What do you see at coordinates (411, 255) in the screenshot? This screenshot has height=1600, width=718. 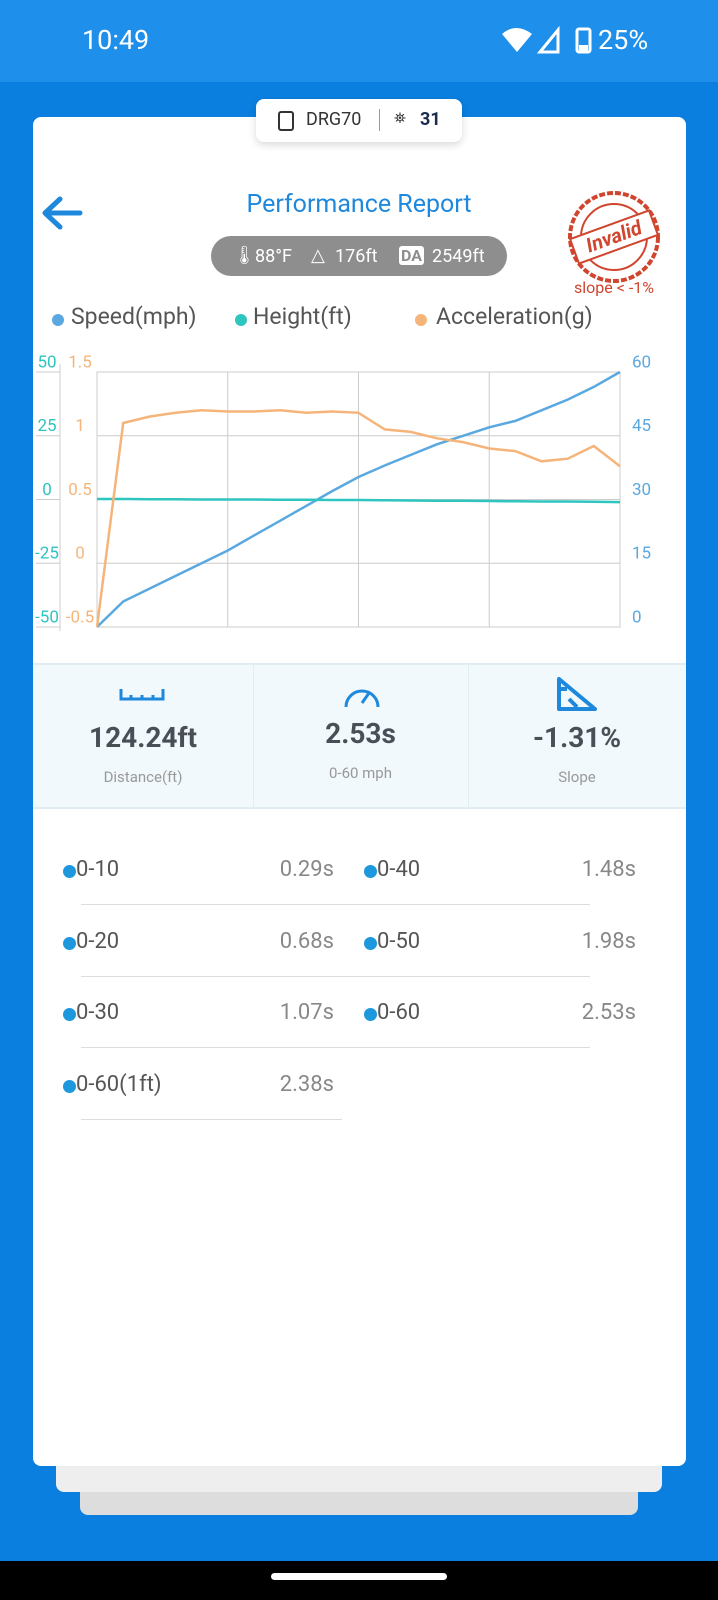 I see `da-badge: DA` at bounding box center [411, 255].